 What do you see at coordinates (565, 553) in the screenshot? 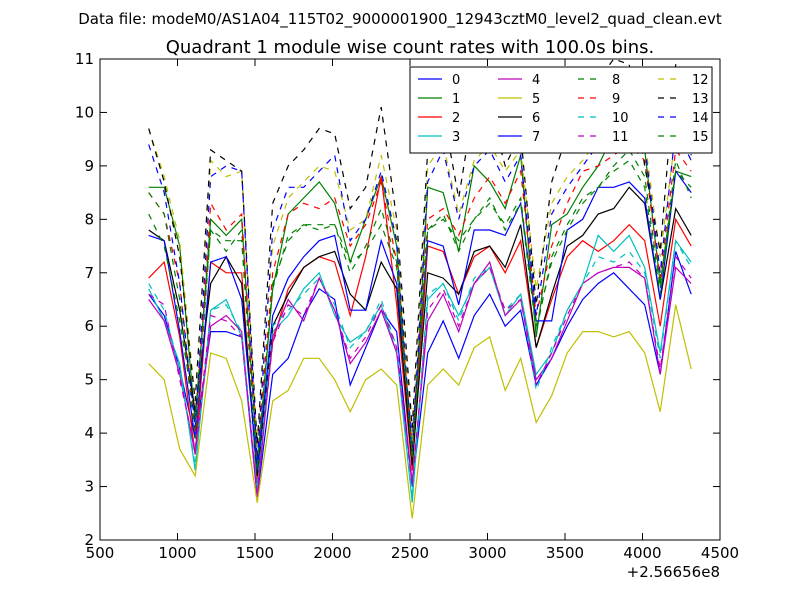
I see `x-tick-label: 3500` at bounding box center [565, 553].